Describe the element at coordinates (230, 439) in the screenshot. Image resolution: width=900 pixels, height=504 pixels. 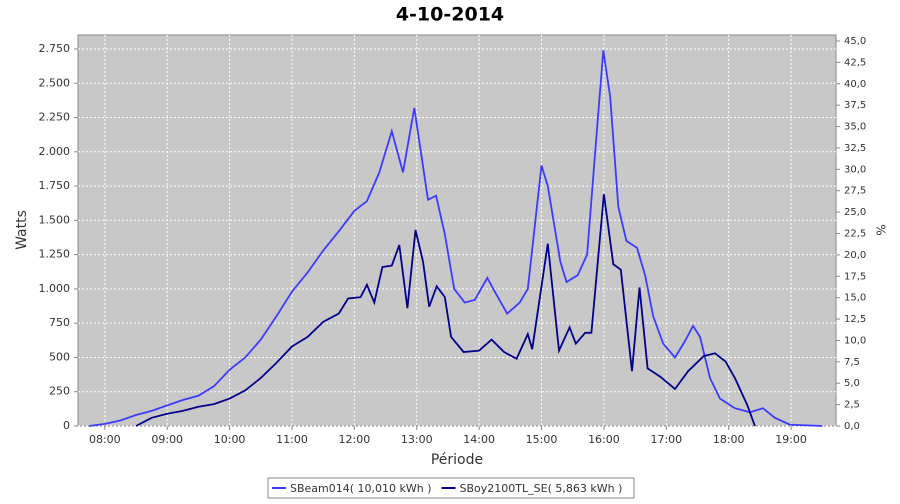
I see `x-tick-label: 10:00` at that location.